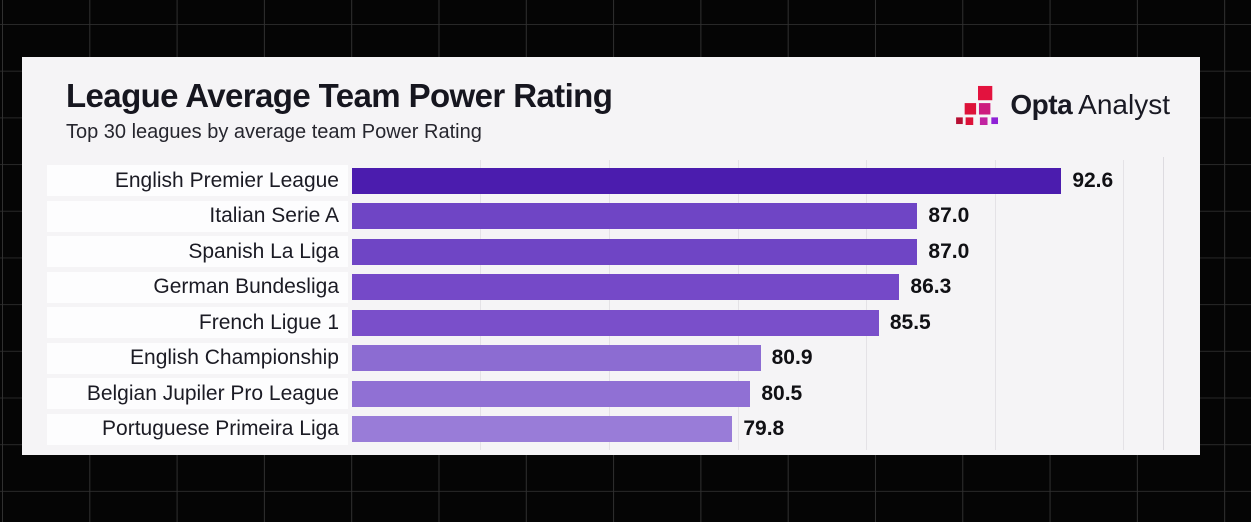 Image resolution: width=1251 pixels, height=522 pixels. I want to click on bar-value-label: 86.3, so click(931, 287).